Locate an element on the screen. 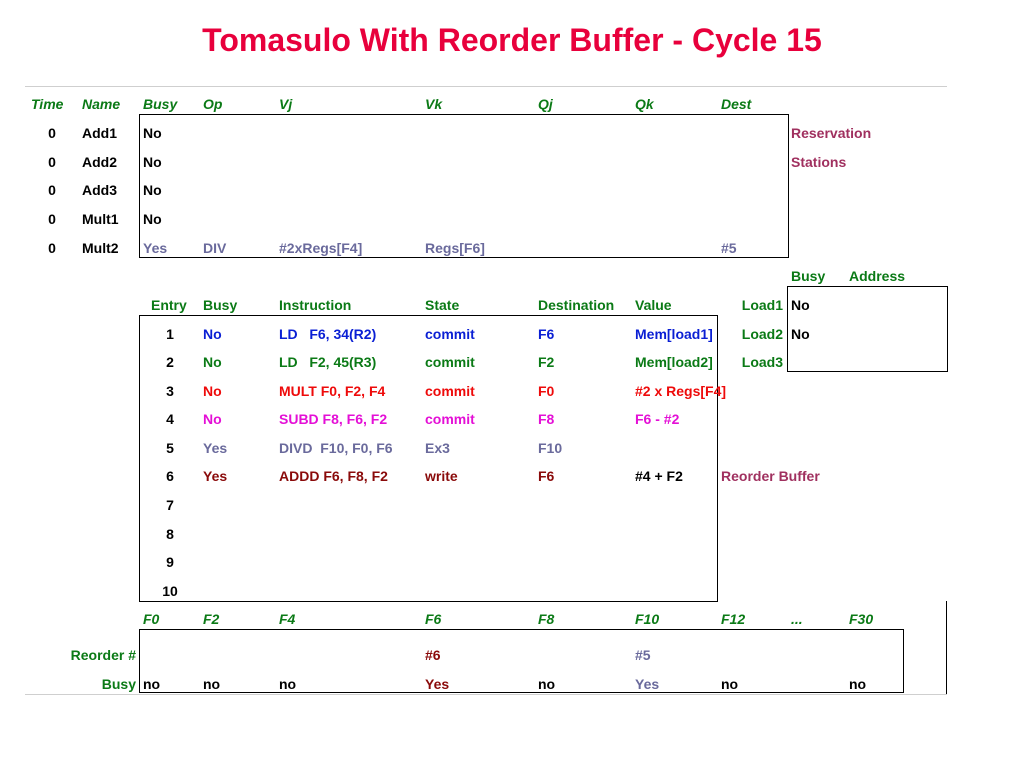 This screenshot has height=768, width=1024. rob-header-value: Value is located at coordinates (653, 305).